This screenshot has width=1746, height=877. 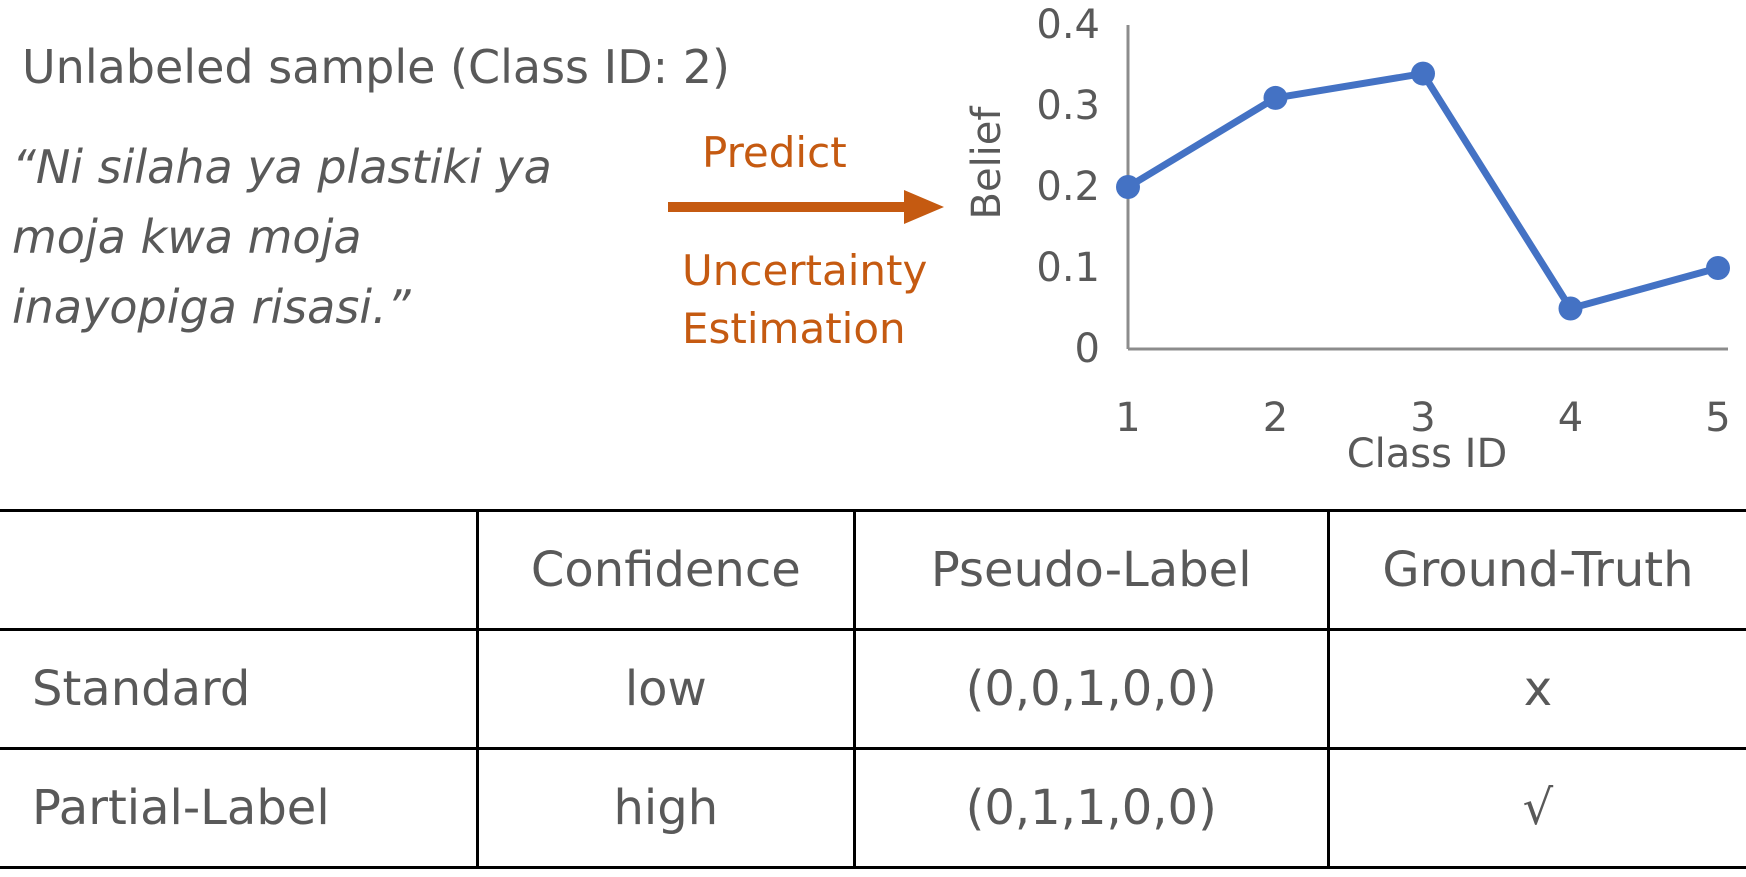 I want to click on y-tick-label: 0.3, so click(x=1068, y=106).